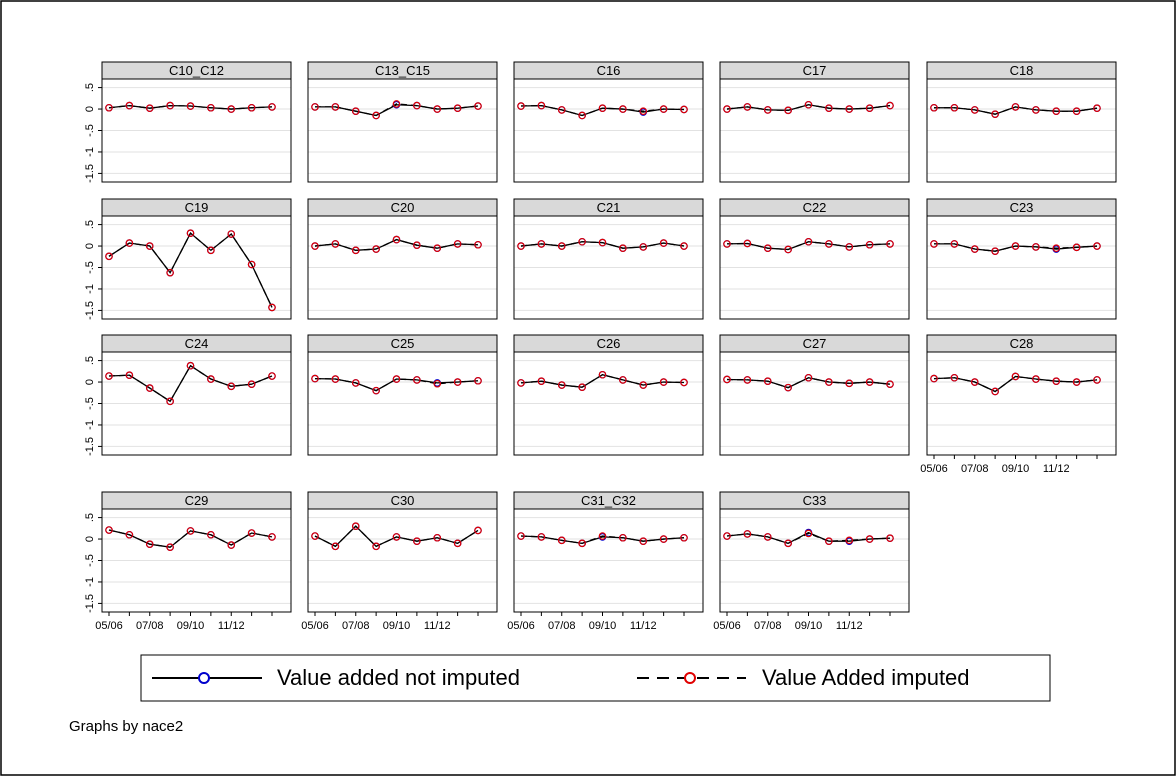 The image size is (1176, 776). I want to click on y-tick-label: 0, so click(90, 382).